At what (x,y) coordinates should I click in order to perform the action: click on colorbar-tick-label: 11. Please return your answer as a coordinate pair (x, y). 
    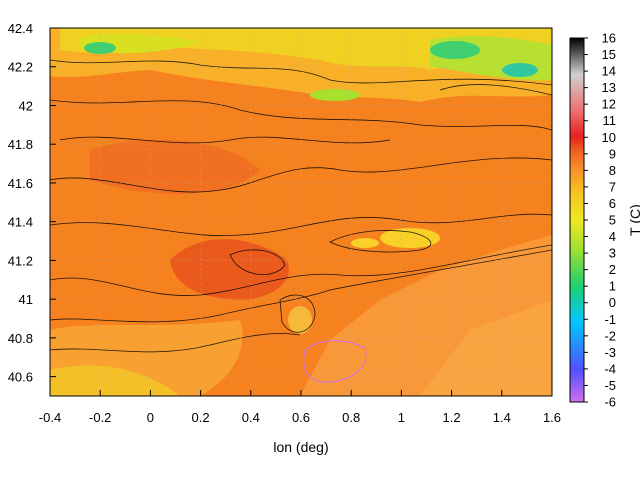
    Looking at the image, I should click on (610, 120).